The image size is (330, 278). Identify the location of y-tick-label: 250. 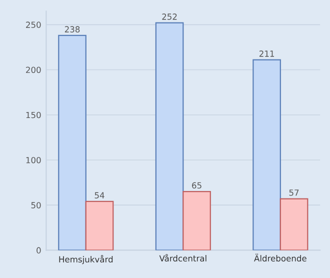
(33, 25).